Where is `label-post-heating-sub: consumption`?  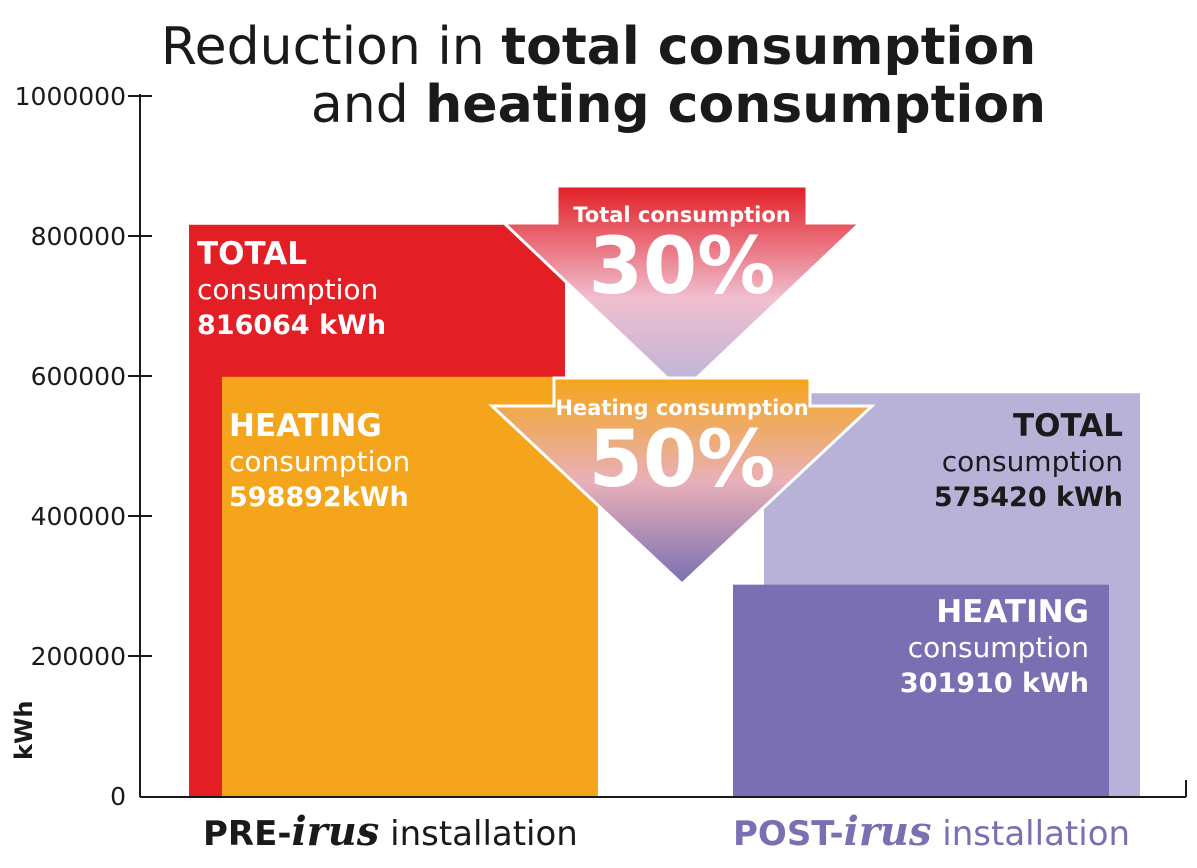
label-post-heating-sub: consumption is located at coordinates (998, 647).